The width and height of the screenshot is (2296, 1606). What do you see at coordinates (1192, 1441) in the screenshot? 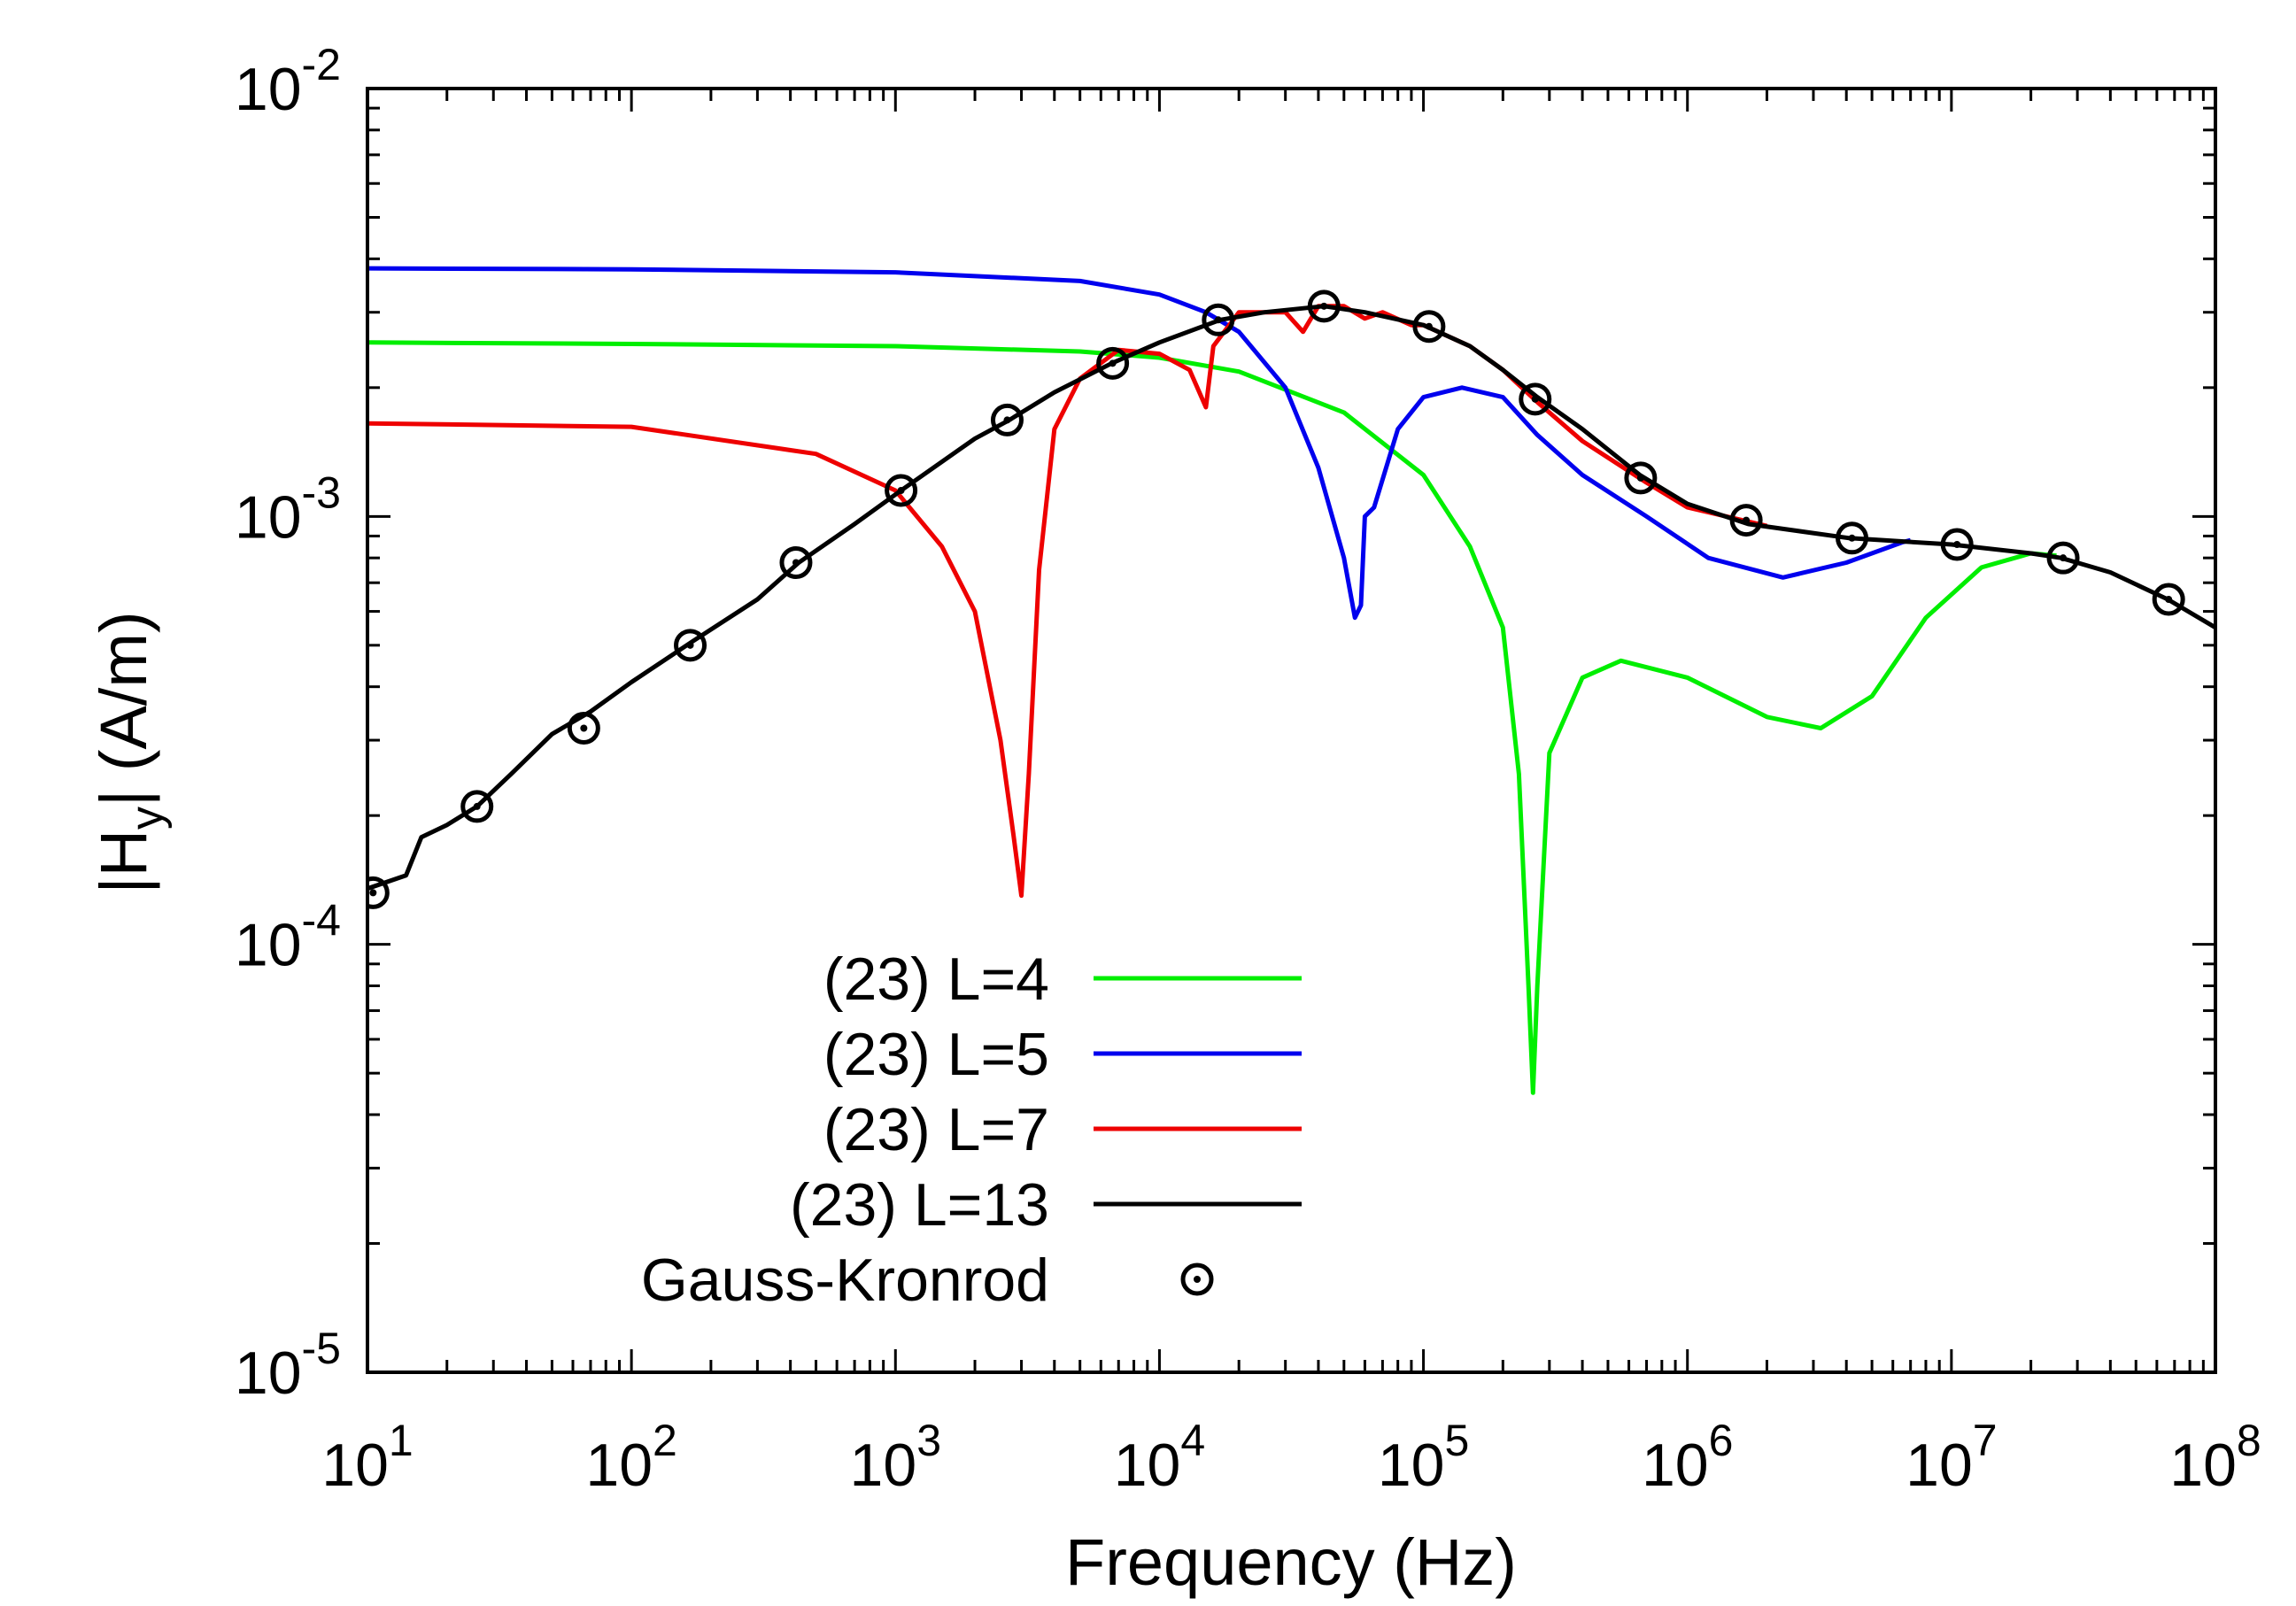
I see `x-tick-exponent: 4` at bounding box center [1192, 1441].